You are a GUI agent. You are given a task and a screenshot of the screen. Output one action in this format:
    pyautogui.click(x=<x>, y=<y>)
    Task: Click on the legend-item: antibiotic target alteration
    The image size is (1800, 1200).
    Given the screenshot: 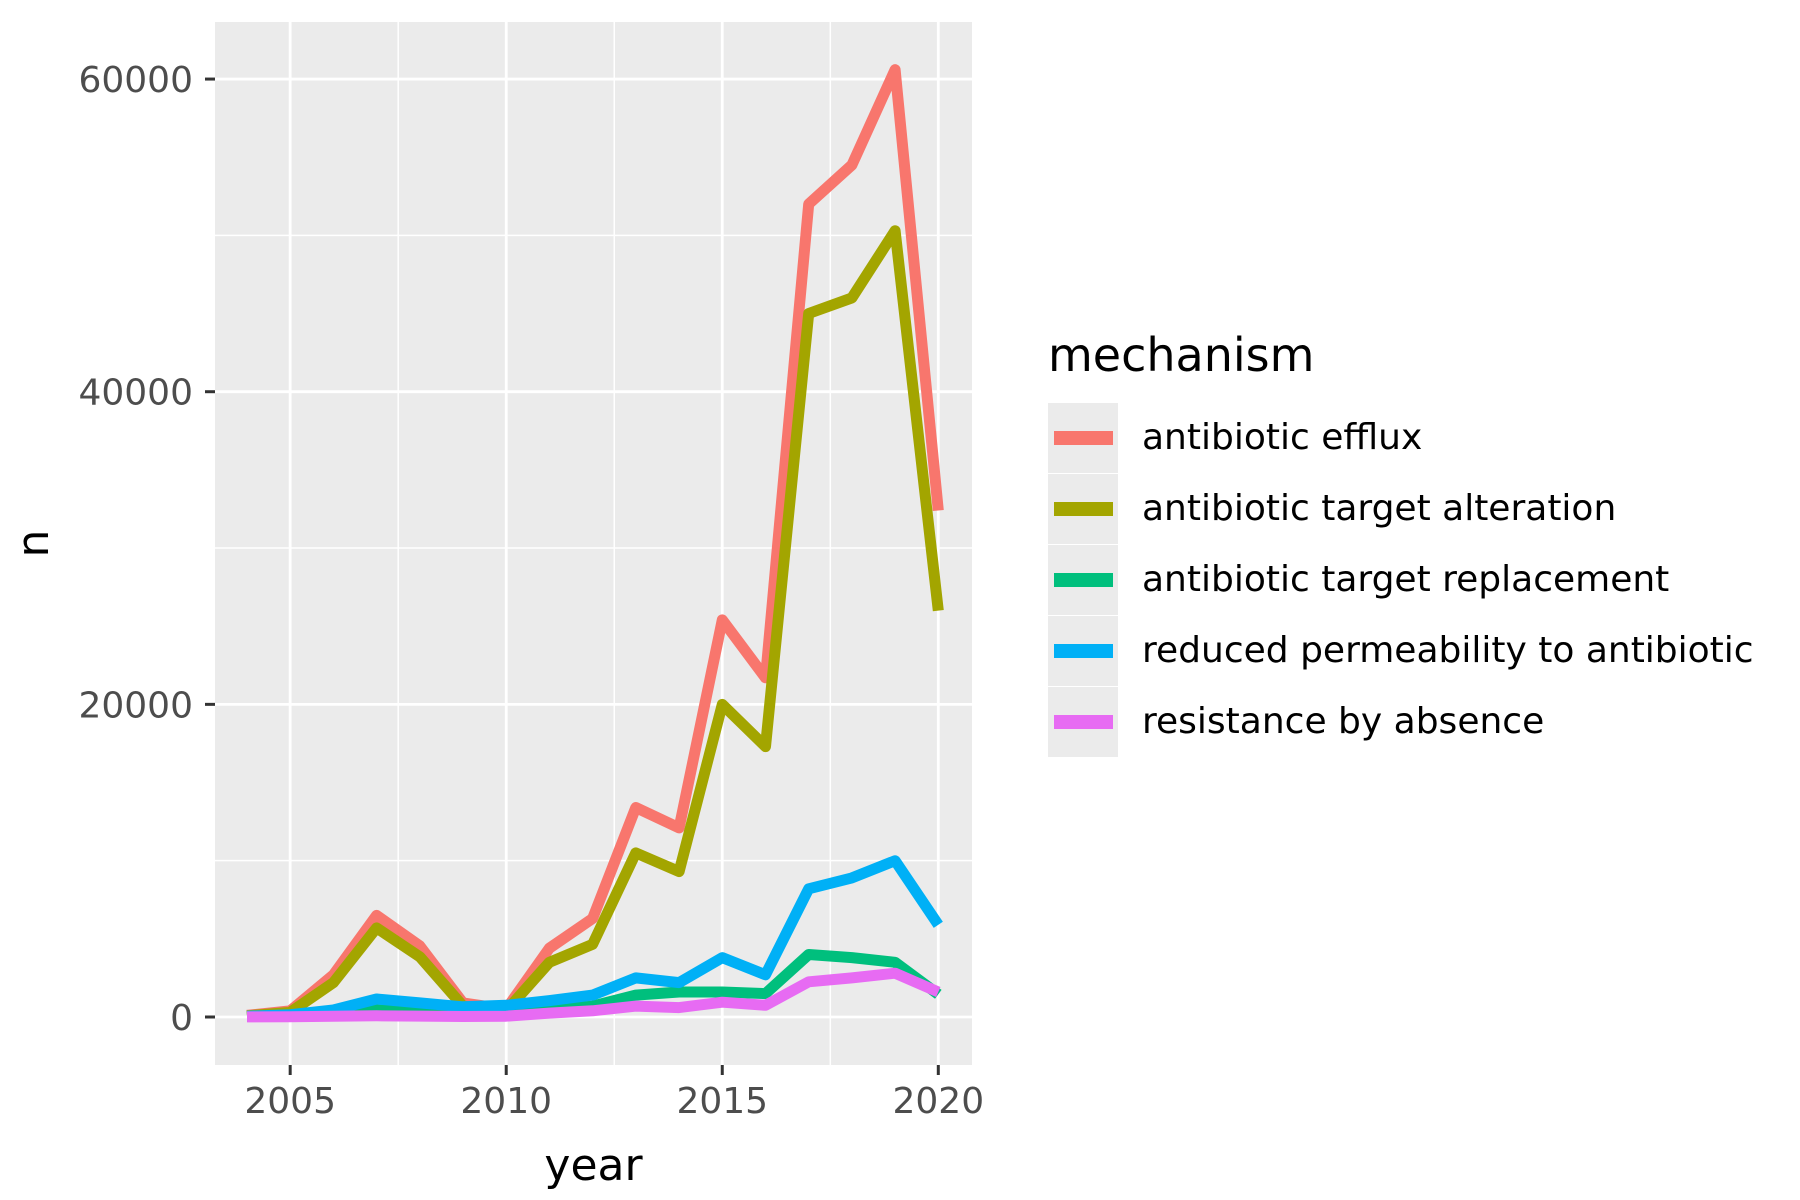 What is the action you would take?
    pyautogui.click(x=1418, y=508)
    